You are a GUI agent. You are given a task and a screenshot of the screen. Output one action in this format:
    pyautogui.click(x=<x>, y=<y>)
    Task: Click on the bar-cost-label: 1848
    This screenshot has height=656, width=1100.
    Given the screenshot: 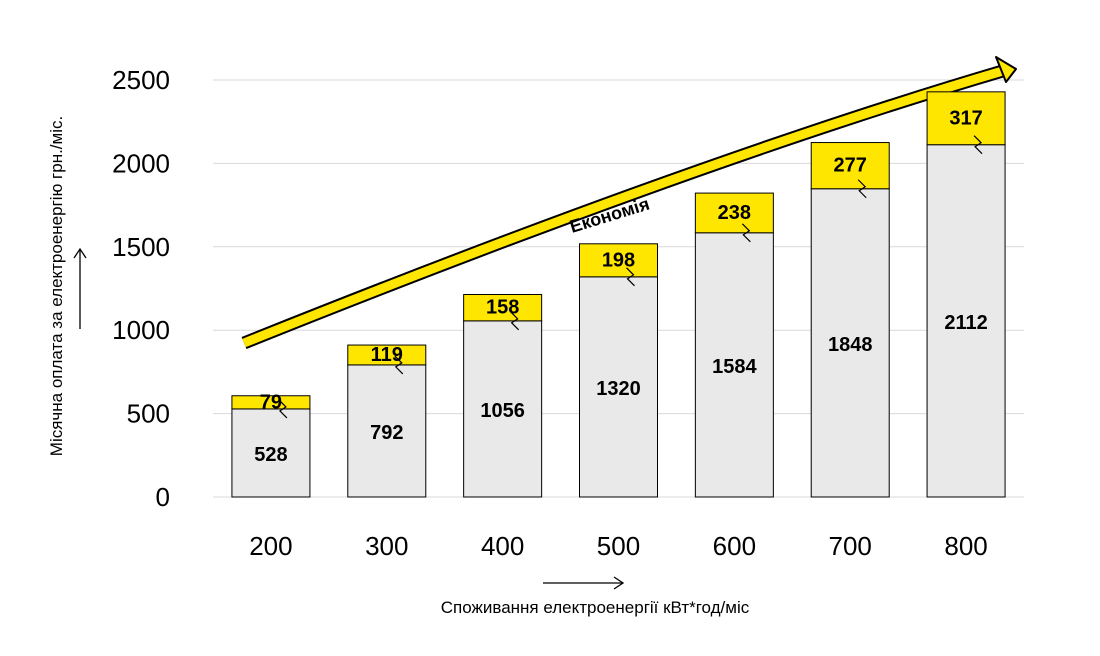 What is the action you would take?
    pyautogui.click(x=850, y=345)
    